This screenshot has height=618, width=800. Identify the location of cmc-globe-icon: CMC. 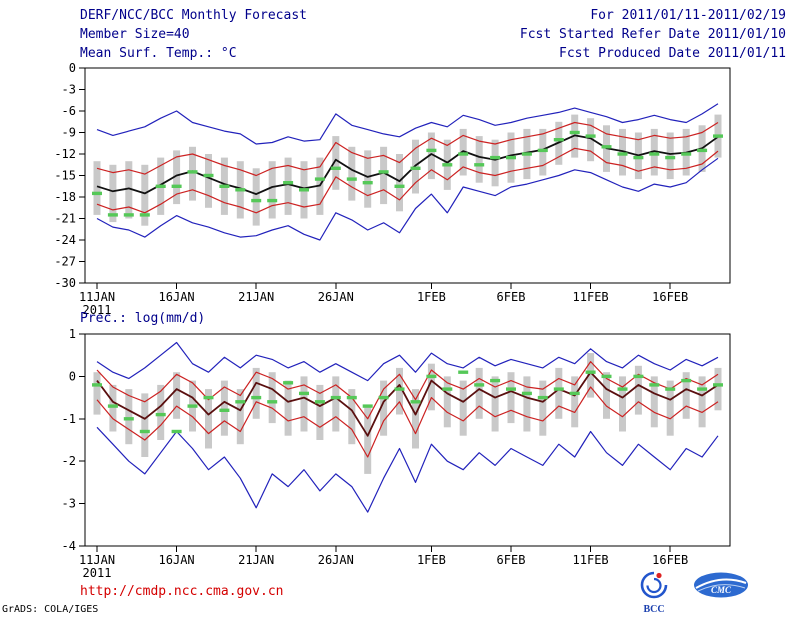
(721, 585).